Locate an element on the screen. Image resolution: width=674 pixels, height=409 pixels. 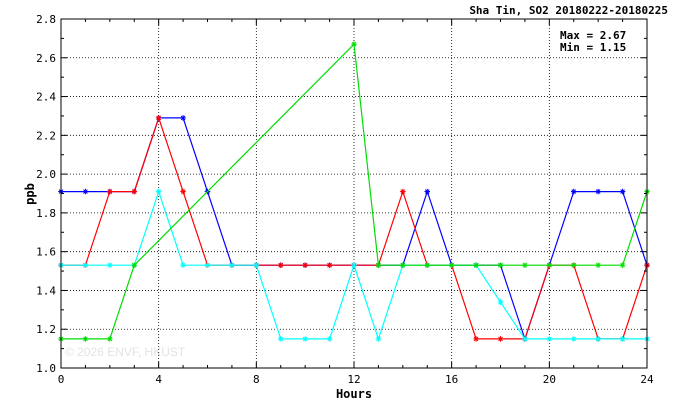
y-tick-label: 1.0 is located at coordinates (46, 368).